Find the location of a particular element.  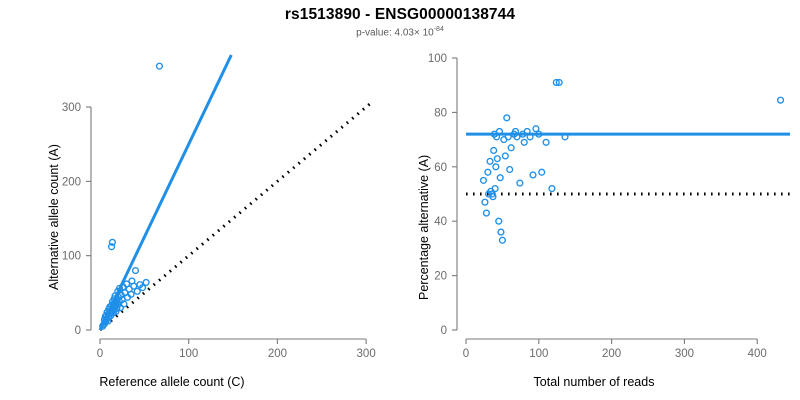

y-axis-label-right: Percentage alternative (A) is located at coordinates (424, 227).